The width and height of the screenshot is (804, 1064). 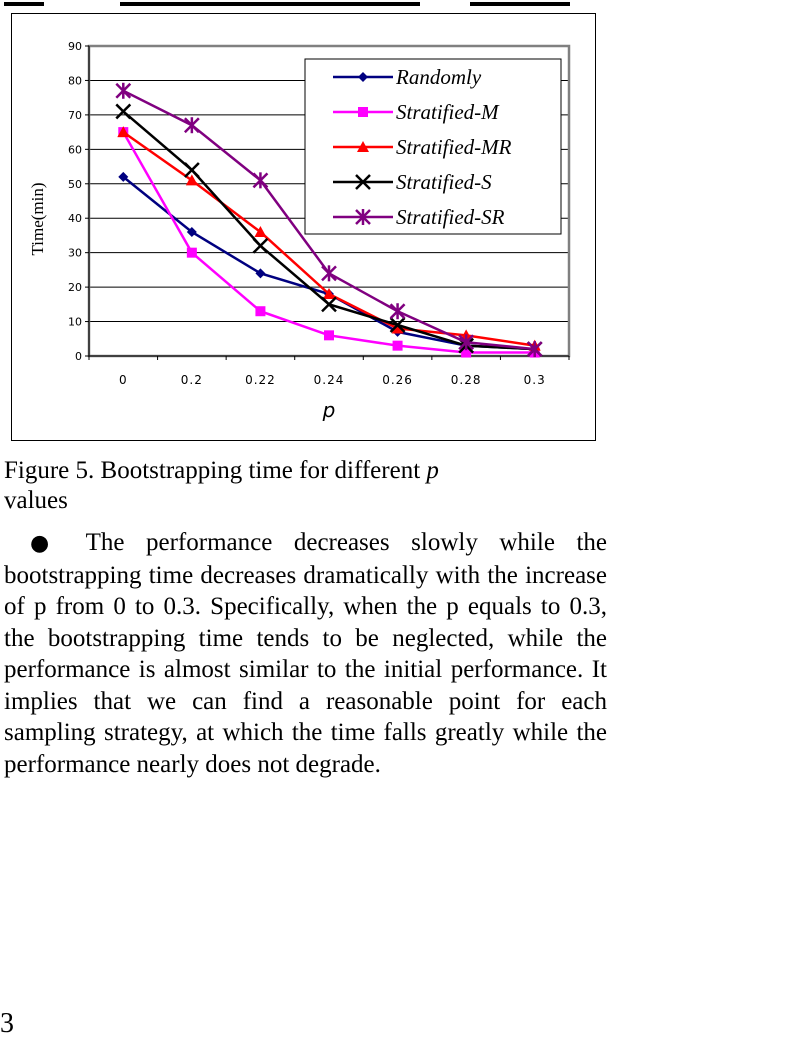 What do you see at coordinates (448, 112) in the screenshot?
I see `legend-label: Stratified-M` at bounding box center [448, 112].